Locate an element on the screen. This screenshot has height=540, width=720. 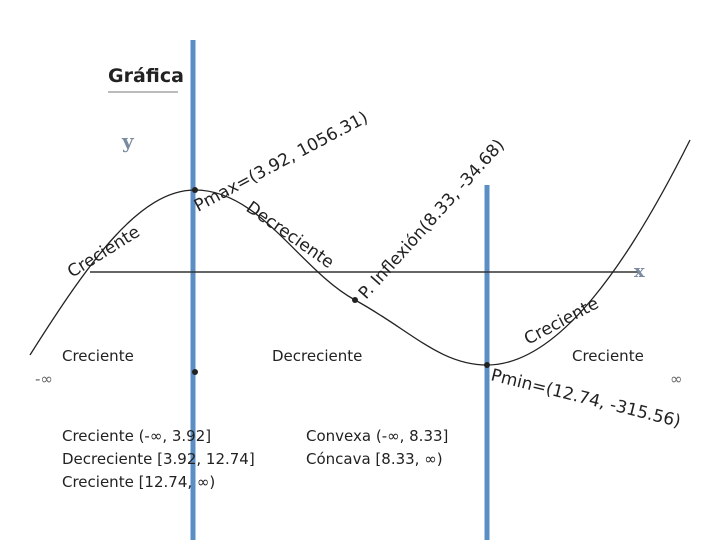
max-point is located at coordinates (195, 190).